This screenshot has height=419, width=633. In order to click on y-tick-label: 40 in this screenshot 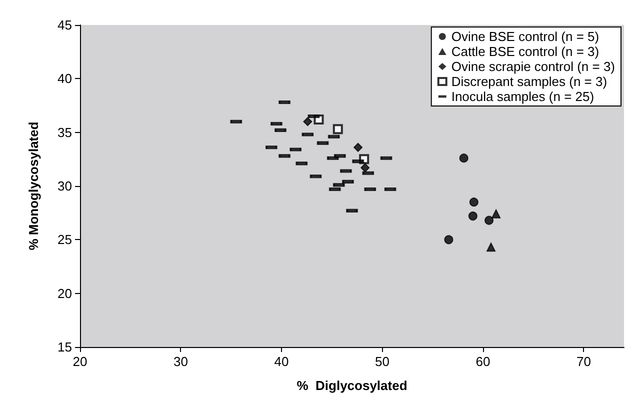, I will do `click(65, 78)`.